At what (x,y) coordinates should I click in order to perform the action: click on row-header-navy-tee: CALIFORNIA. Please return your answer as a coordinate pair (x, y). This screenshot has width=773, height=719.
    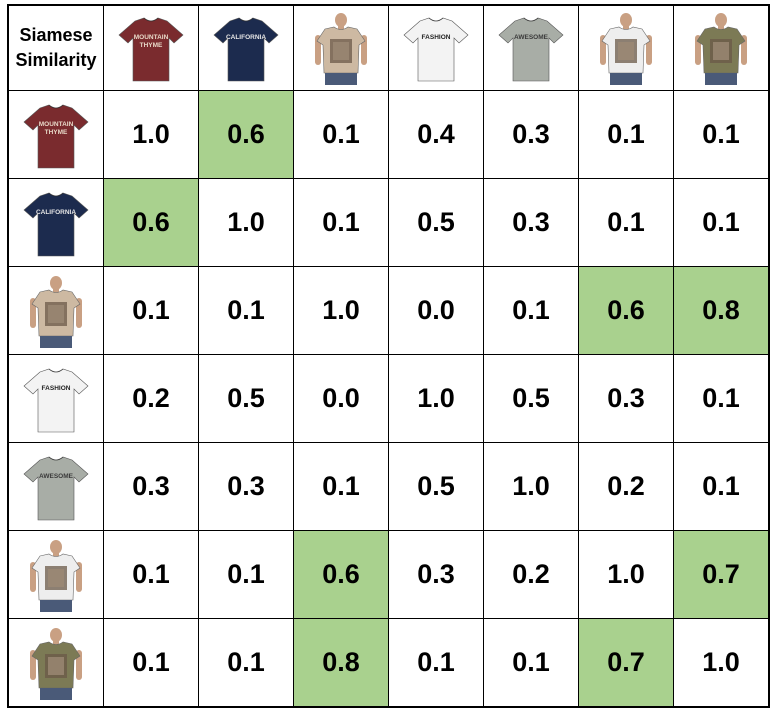
    Looking at the image, I should click on (55, 222).